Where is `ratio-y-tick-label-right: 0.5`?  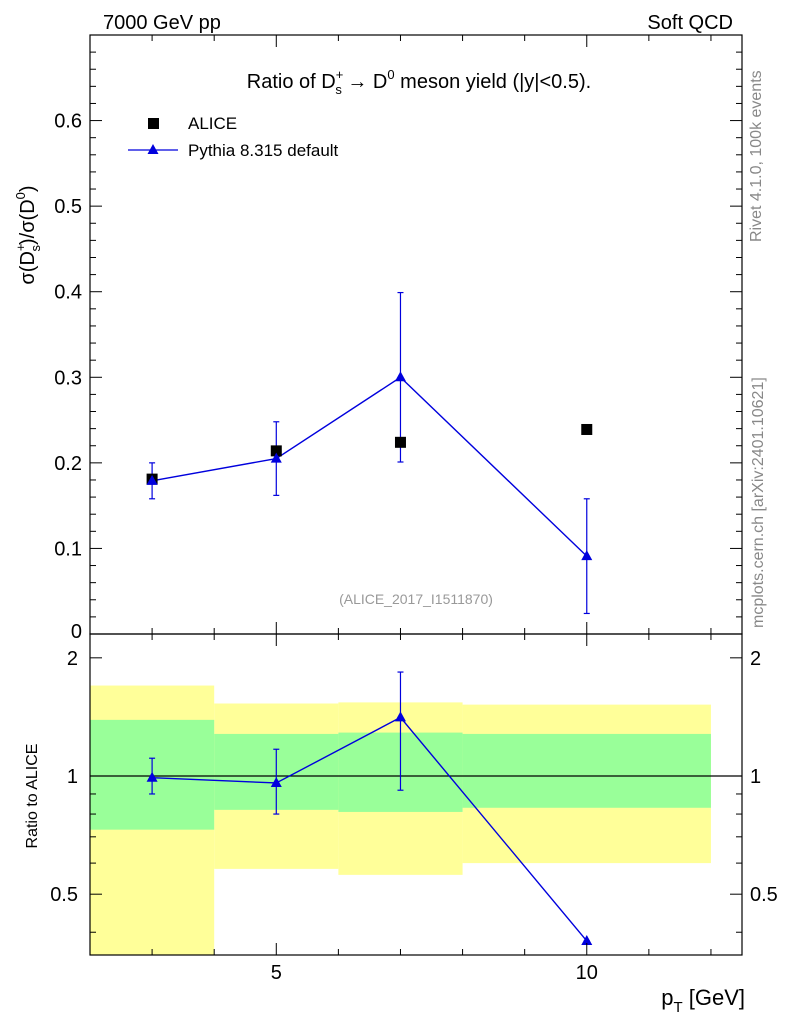
ratio-y-tick-label-right: 0.5 is located at coordinates (764, 895).